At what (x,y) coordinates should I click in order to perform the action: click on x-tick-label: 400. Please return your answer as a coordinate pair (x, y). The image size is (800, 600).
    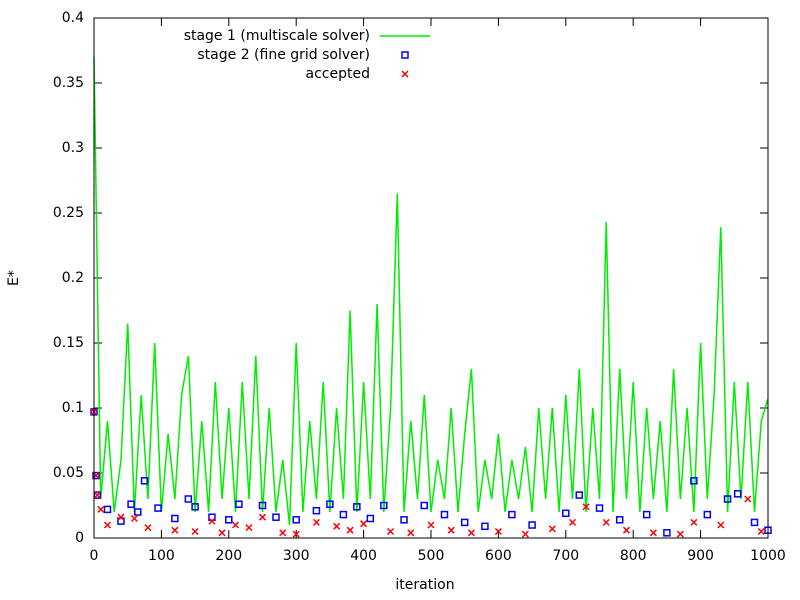
    Looking at the image, I should click on (363, 556).